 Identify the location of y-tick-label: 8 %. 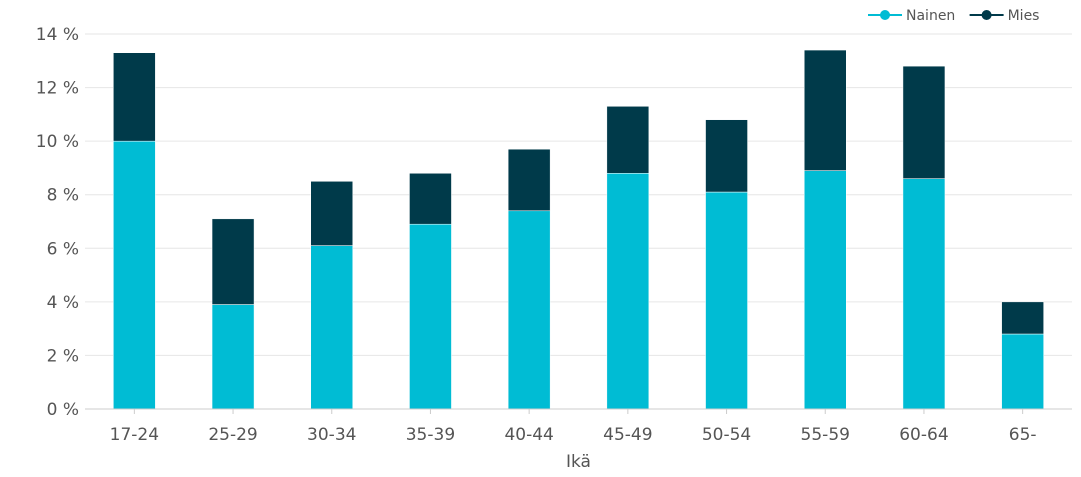
(63, 196).